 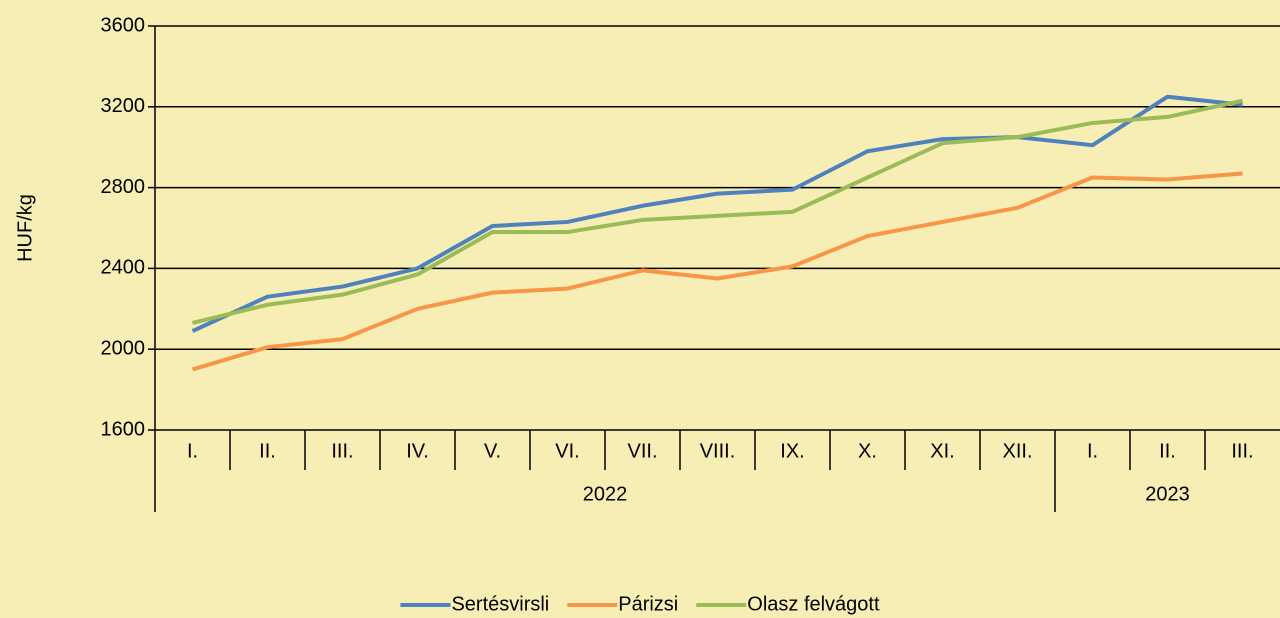 I want to click on y-tick-label: 1600, so click(x=123, y=429).